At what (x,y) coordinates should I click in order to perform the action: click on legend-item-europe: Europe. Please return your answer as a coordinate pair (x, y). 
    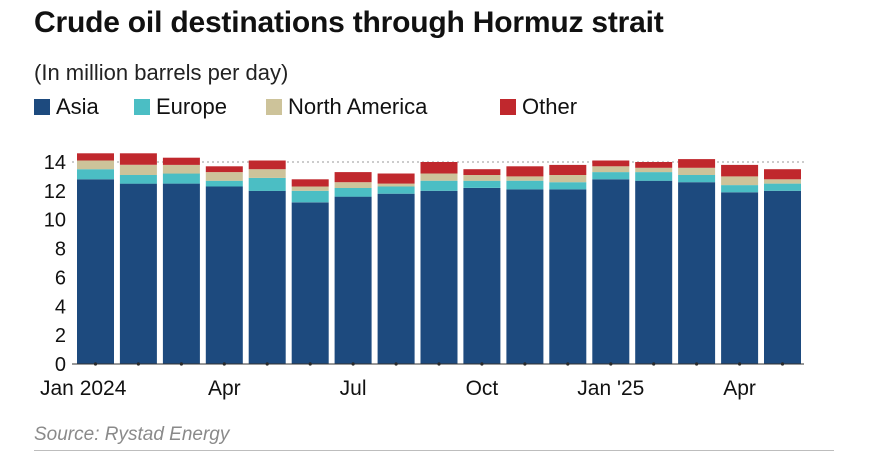
    Looking at the image, I should click on (180, 107).